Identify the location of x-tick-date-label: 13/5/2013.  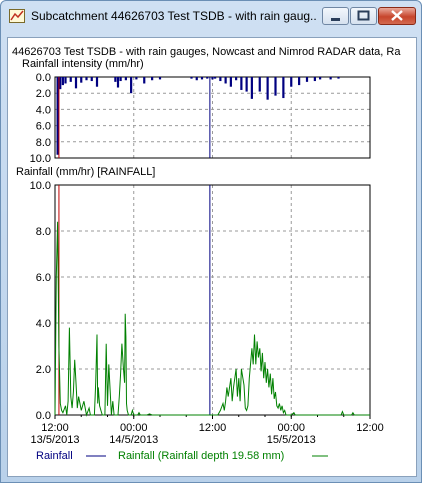
(55, 440).